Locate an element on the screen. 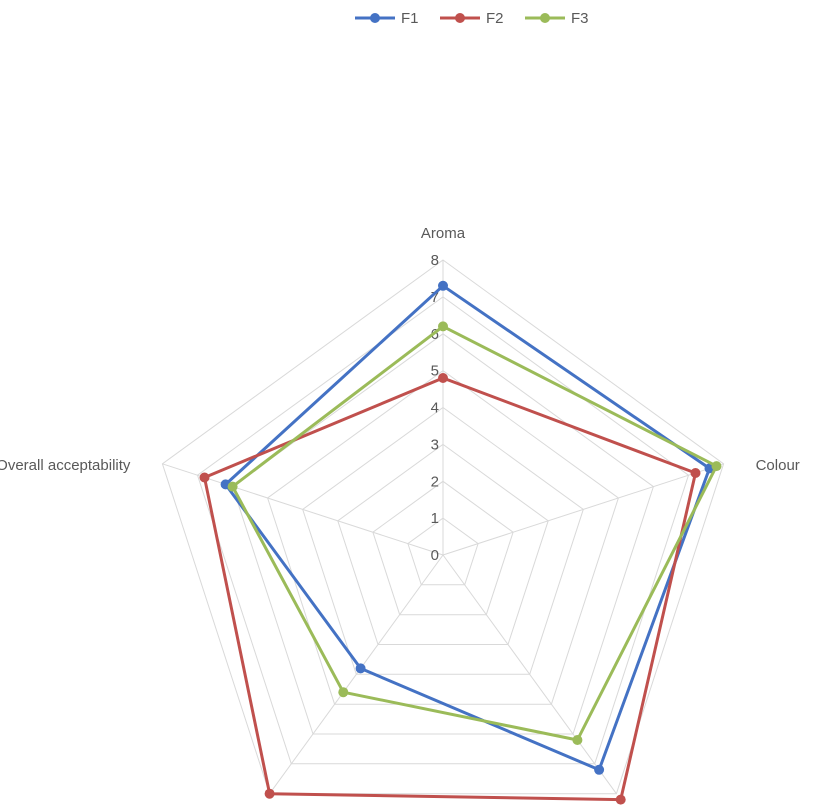  tick-label-4: 4 is located at coordinates (435, 408).